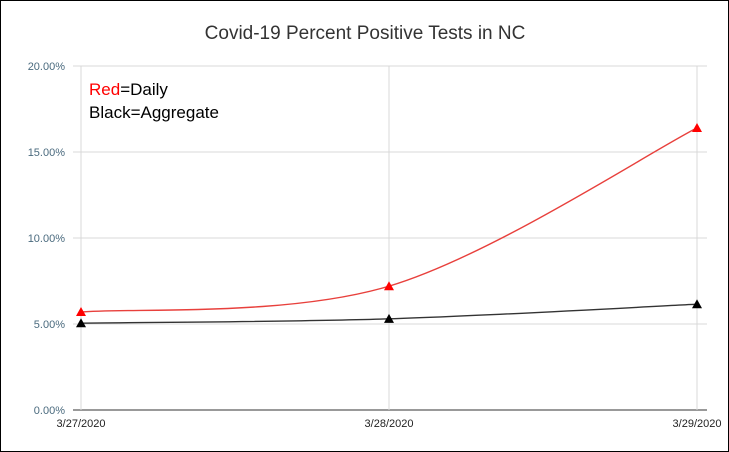 This screenshot has height=452, width=729. I want to click on annotation-aggregate: Black=Aggregate, so click(154, 112).